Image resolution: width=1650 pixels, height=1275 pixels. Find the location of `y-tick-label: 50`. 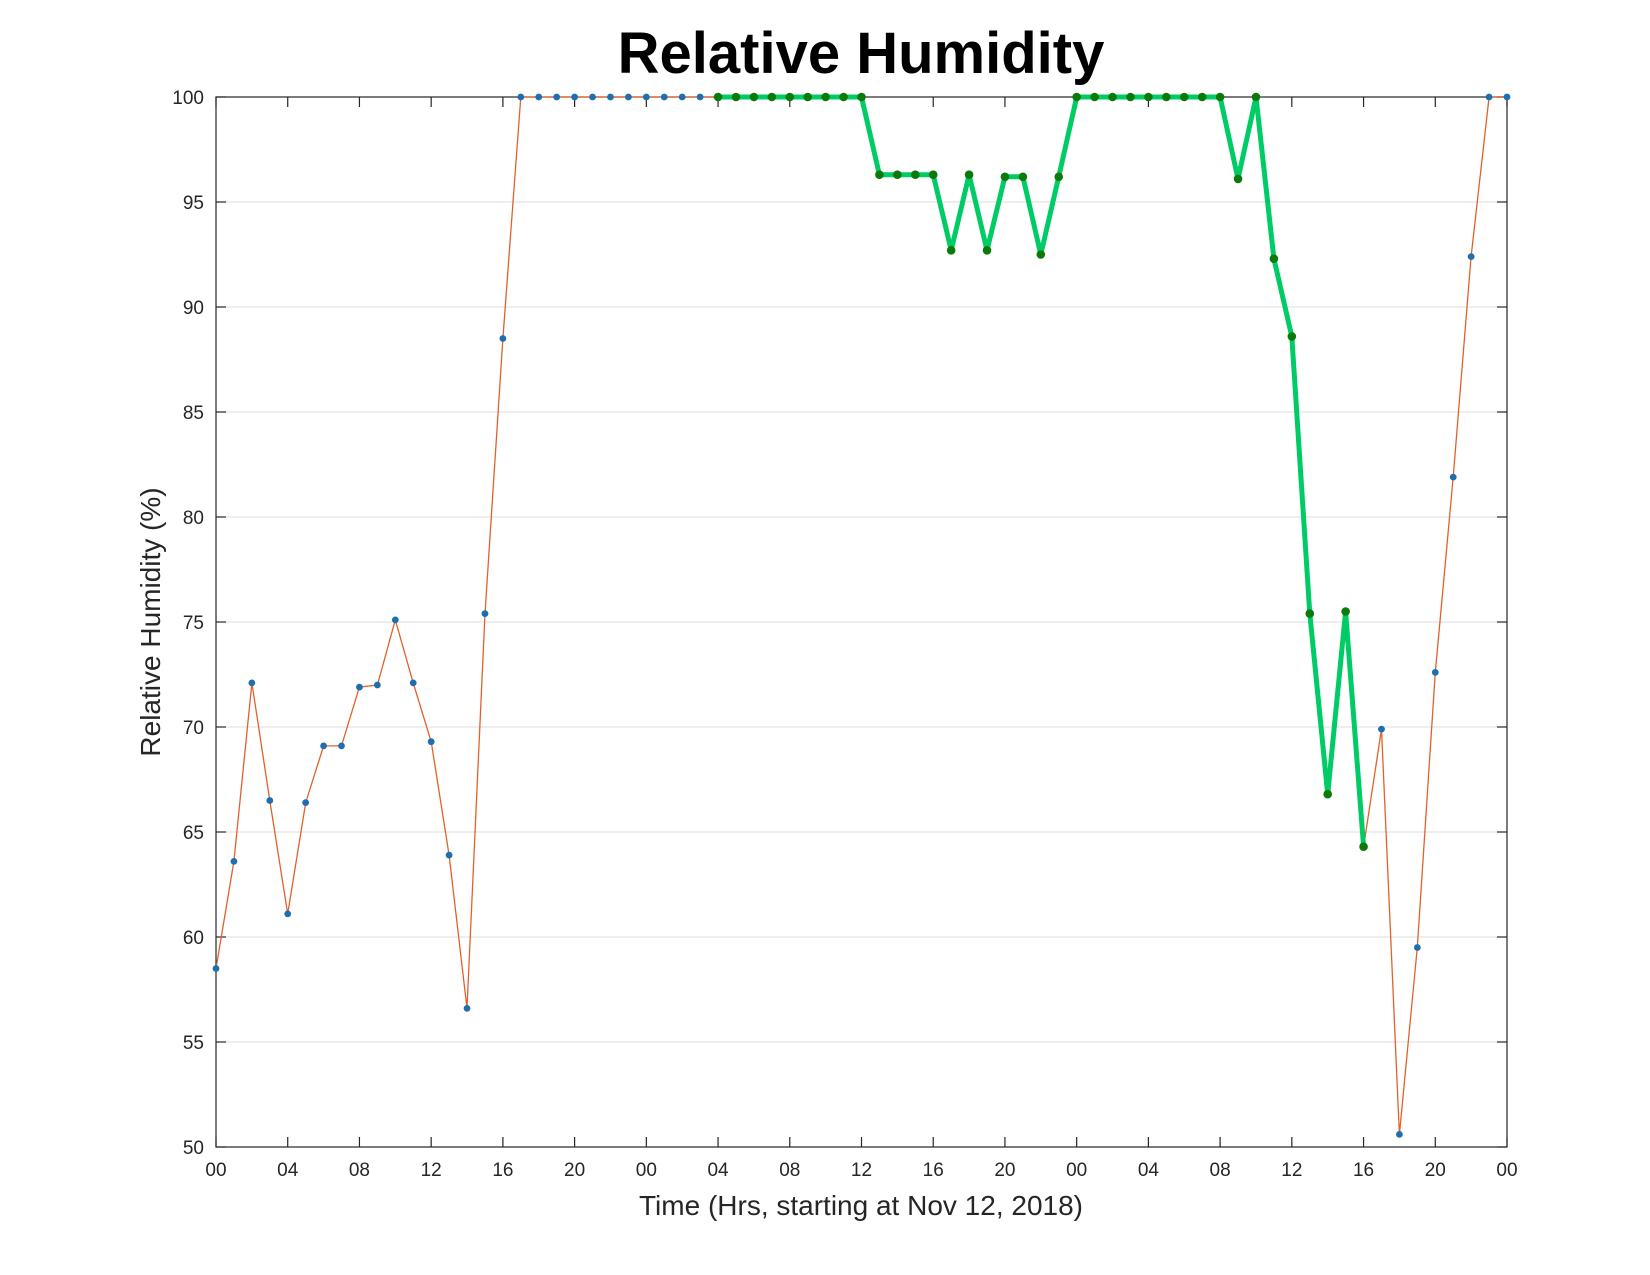

y-tick-label: 50 is located at coordinates (193, 1148).